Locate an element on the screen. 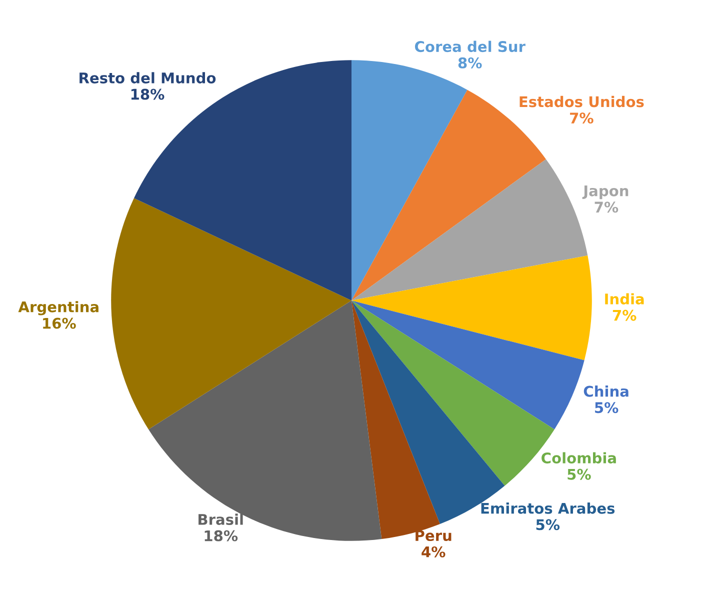 This screenshot has height=601, width=703. slice-label: India is located at coordinates (624, 298).